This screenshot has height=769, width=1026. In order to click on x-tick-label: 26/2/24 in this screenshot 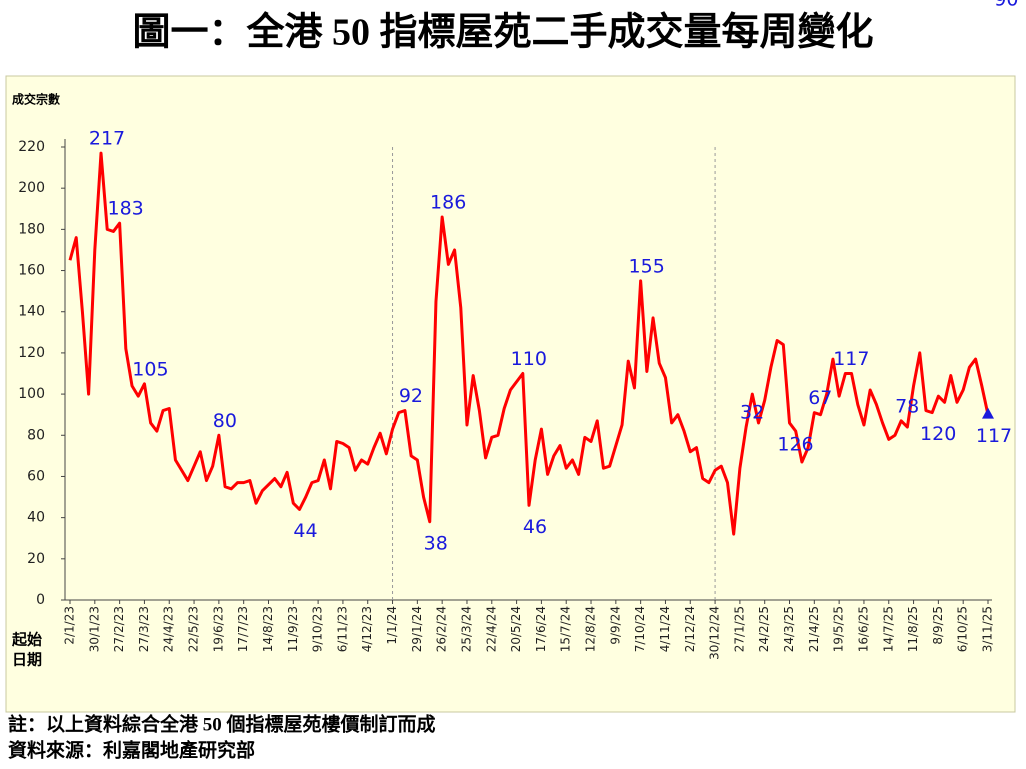, I will do `click(442, 629)`.